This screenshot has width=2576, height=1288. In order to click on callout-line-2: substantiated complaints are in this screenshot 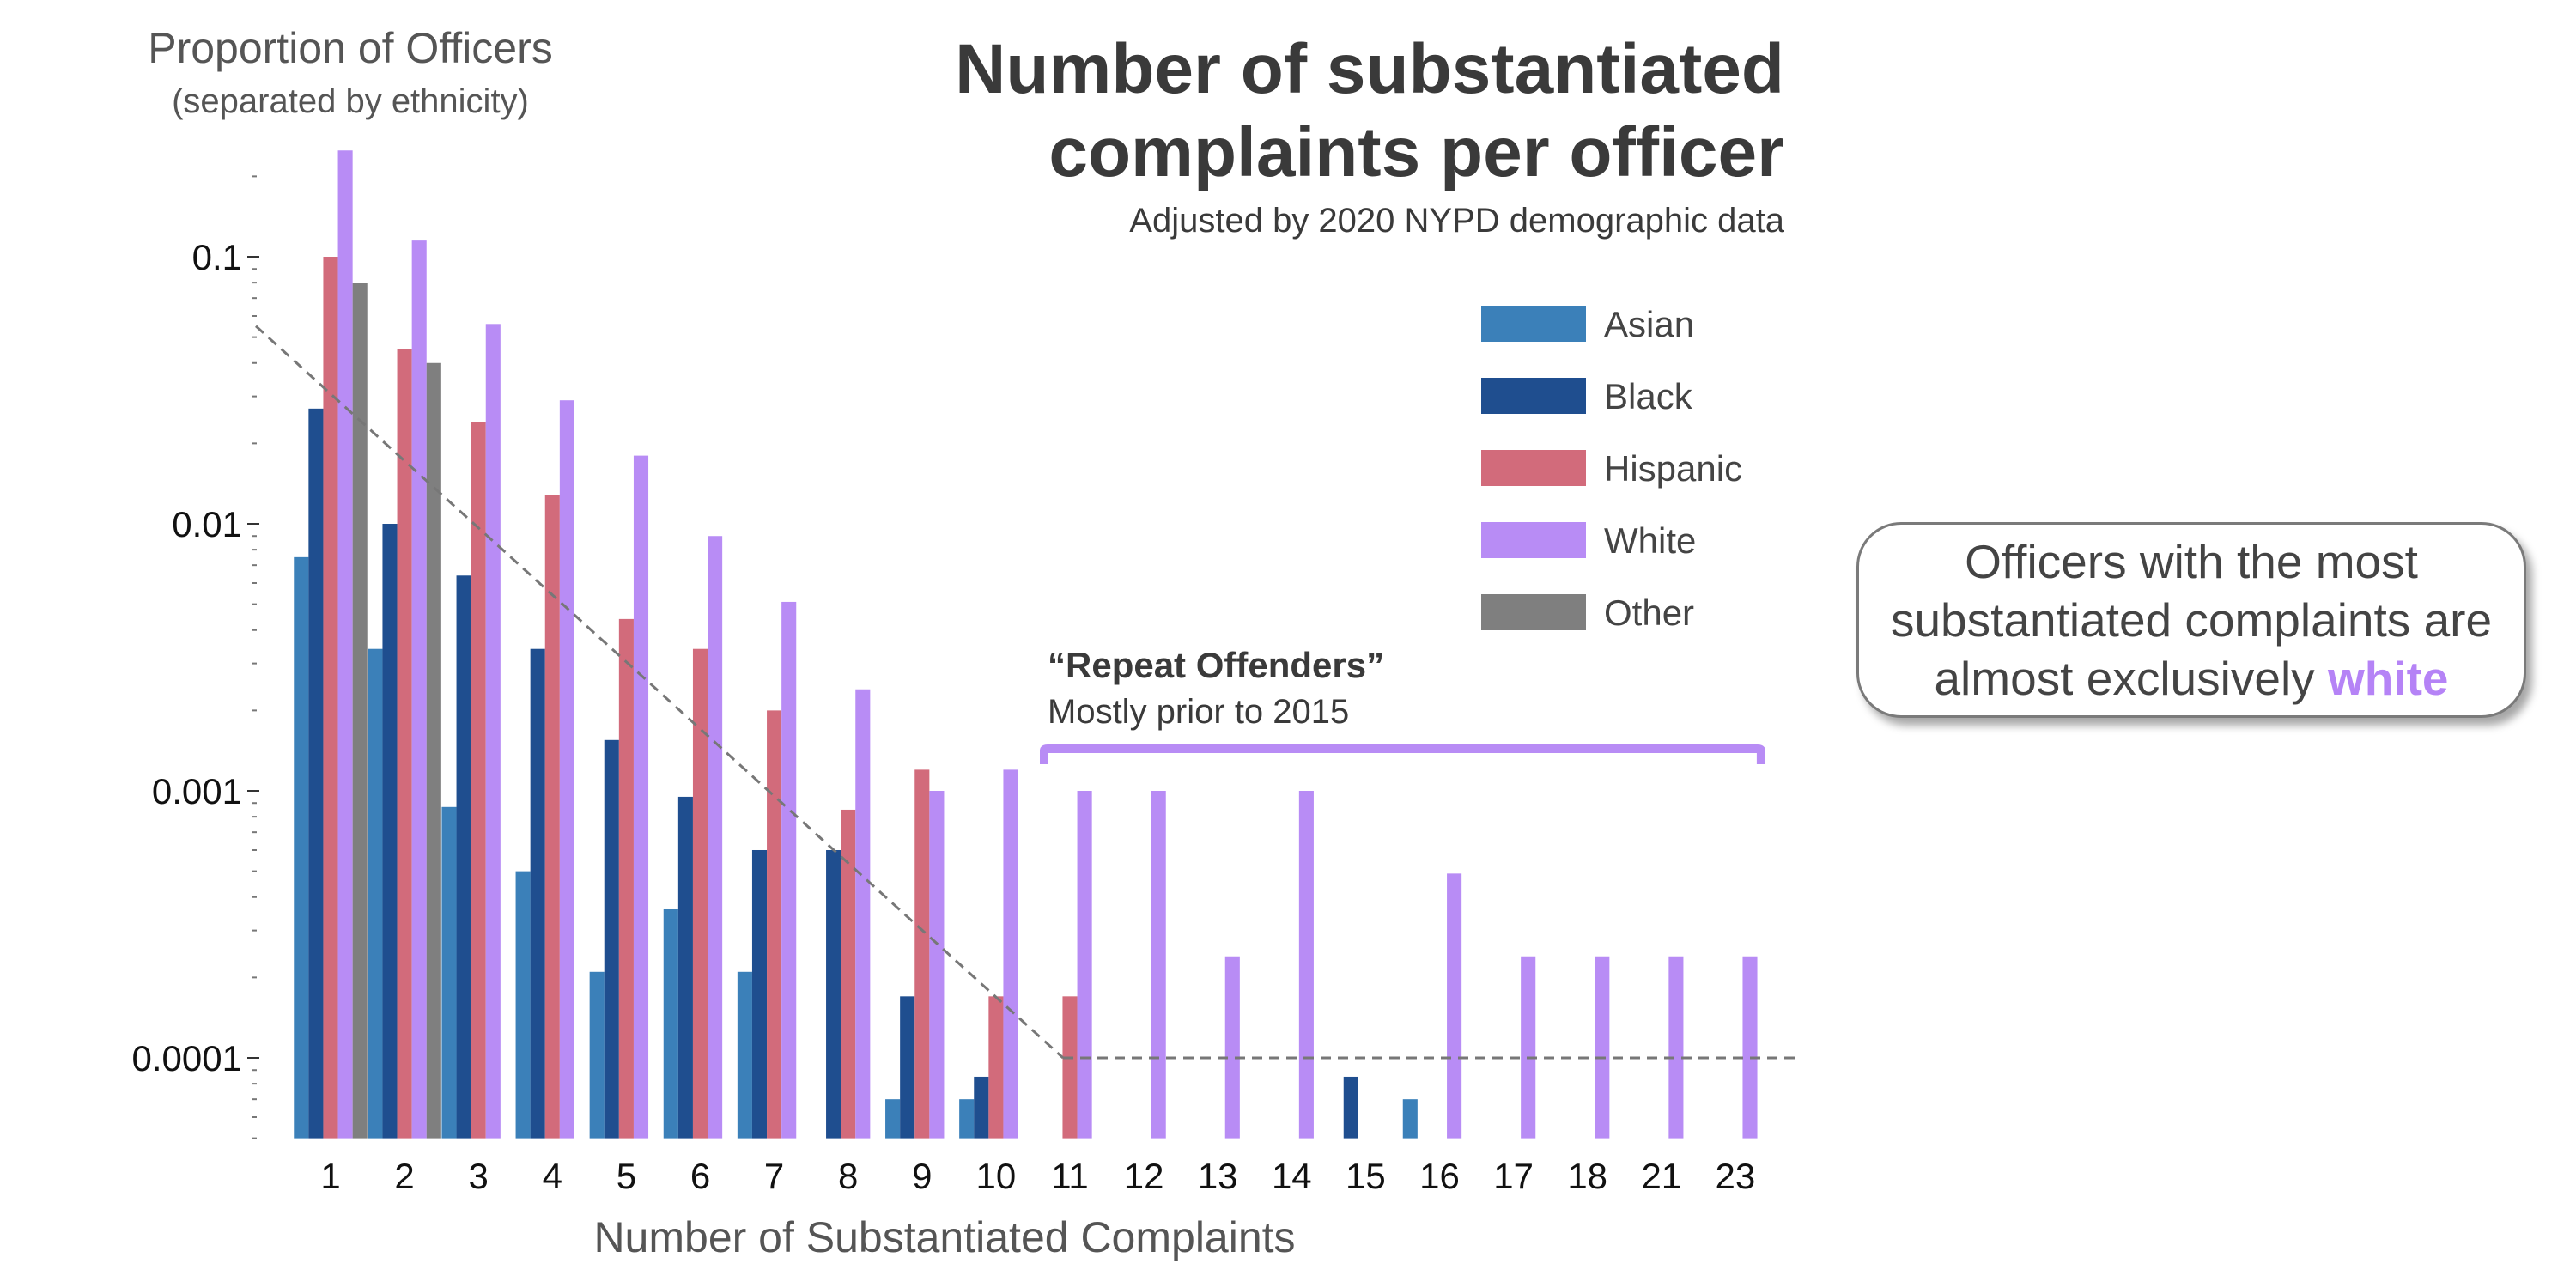, I will do `click(2192, 620)`.